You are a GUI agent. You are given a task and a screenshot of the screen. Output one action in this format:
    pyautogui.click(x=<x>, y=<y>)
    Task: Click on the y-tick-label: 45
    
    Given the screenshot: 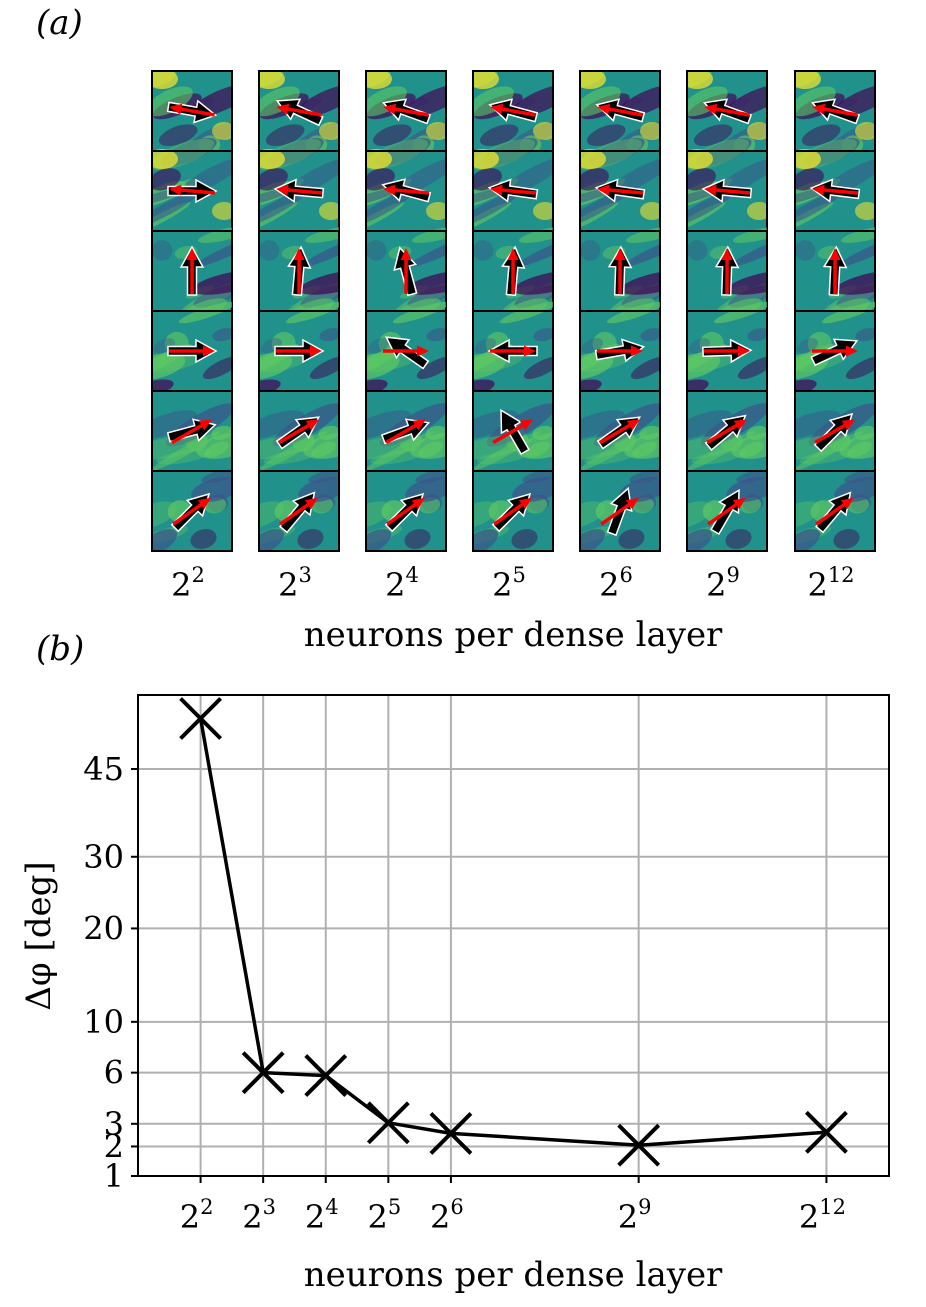 What is the action you would take?
    pyautogui.click(x=103, y=769)
    